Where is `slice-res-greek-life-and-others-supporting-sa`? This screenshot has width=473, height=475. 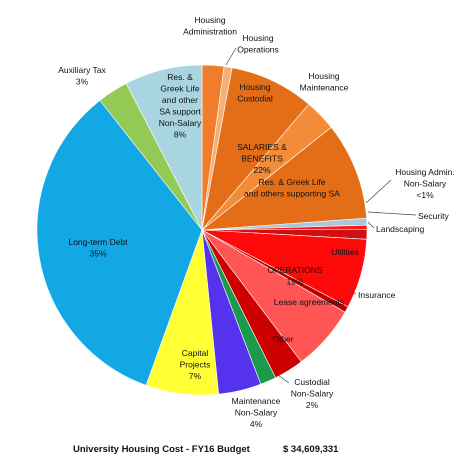 slice-res-greek-life-and-others-supporting-sa is located at coordinates (284, 178).